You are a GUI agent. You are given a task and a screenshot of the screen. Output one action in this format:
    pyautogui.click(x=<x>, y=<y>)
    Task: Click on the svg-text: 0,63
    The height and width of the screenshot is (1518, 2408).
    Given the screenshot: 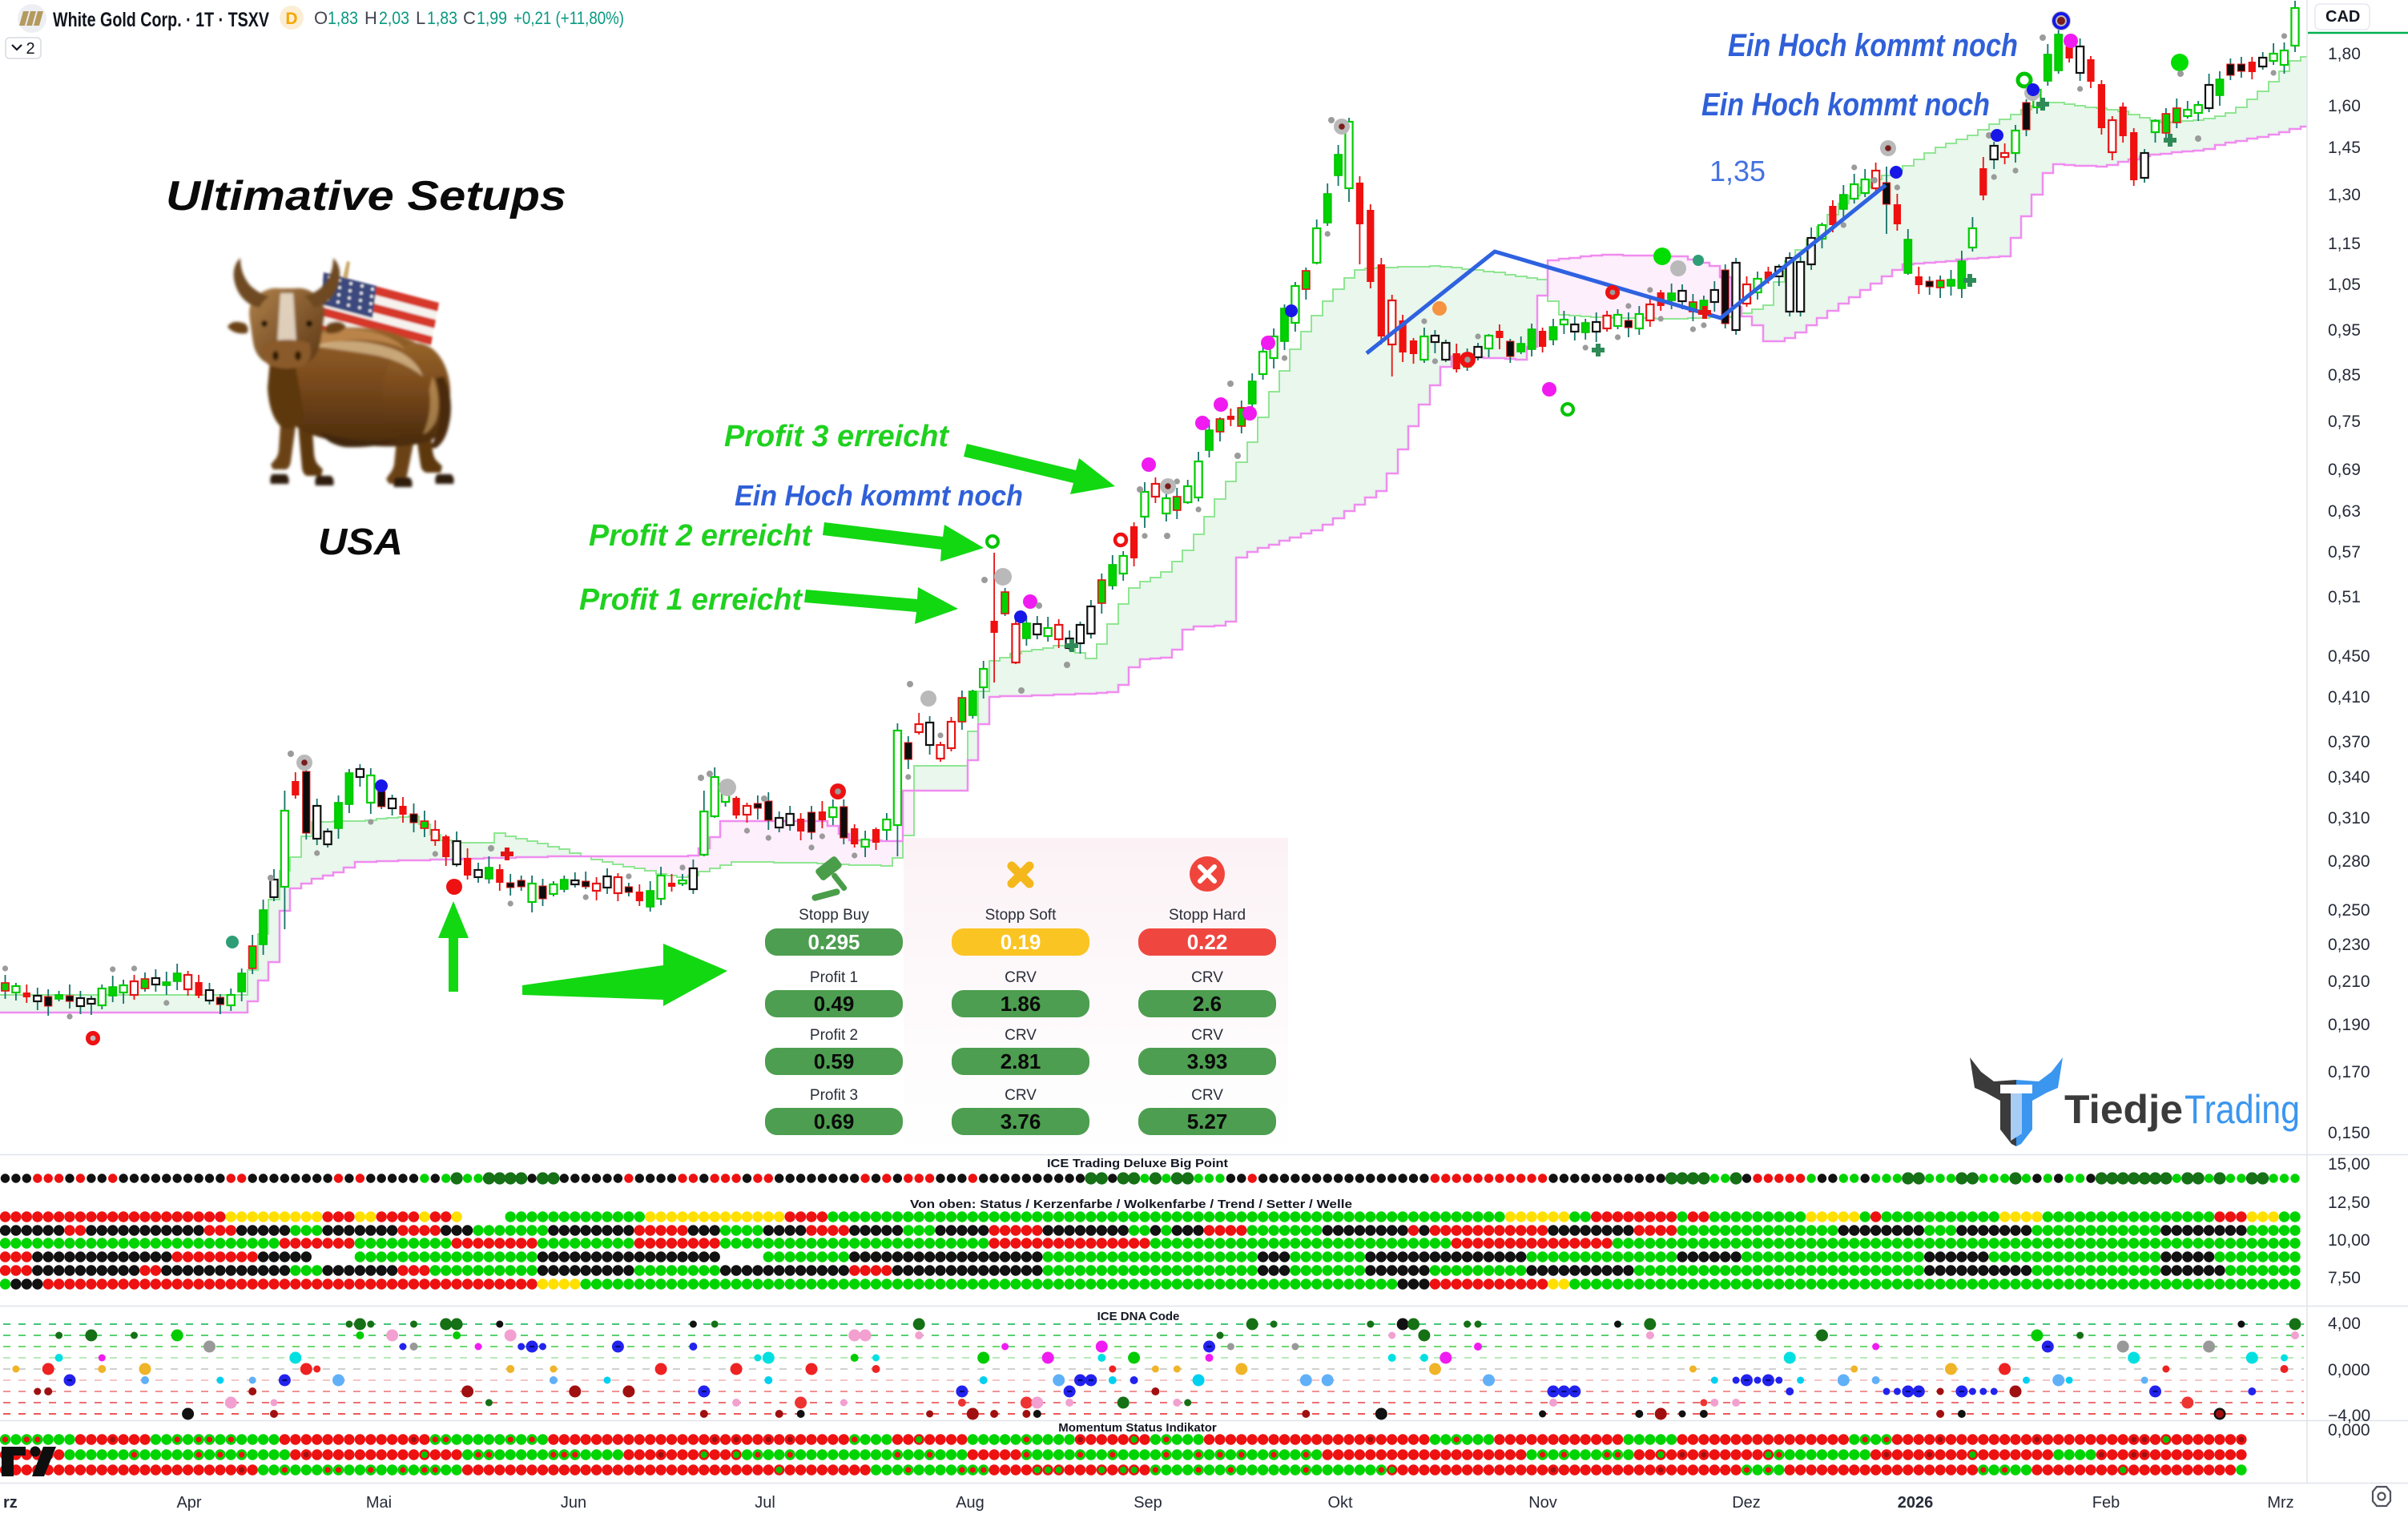 What is the action you would take?
    pyautogui.click(x=2344, y=511)
    